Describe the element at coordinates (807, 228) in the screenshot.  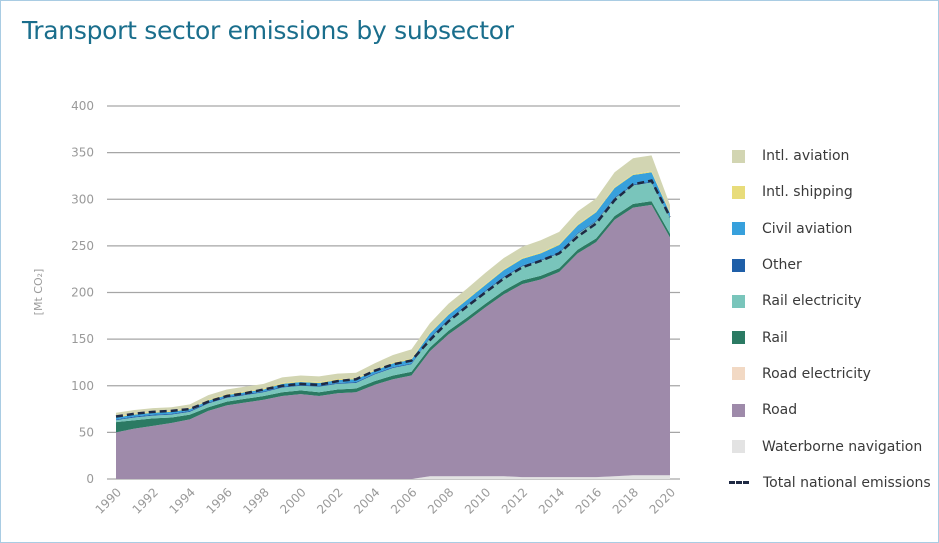
I see `legend-label: Civil aviation` at that location.